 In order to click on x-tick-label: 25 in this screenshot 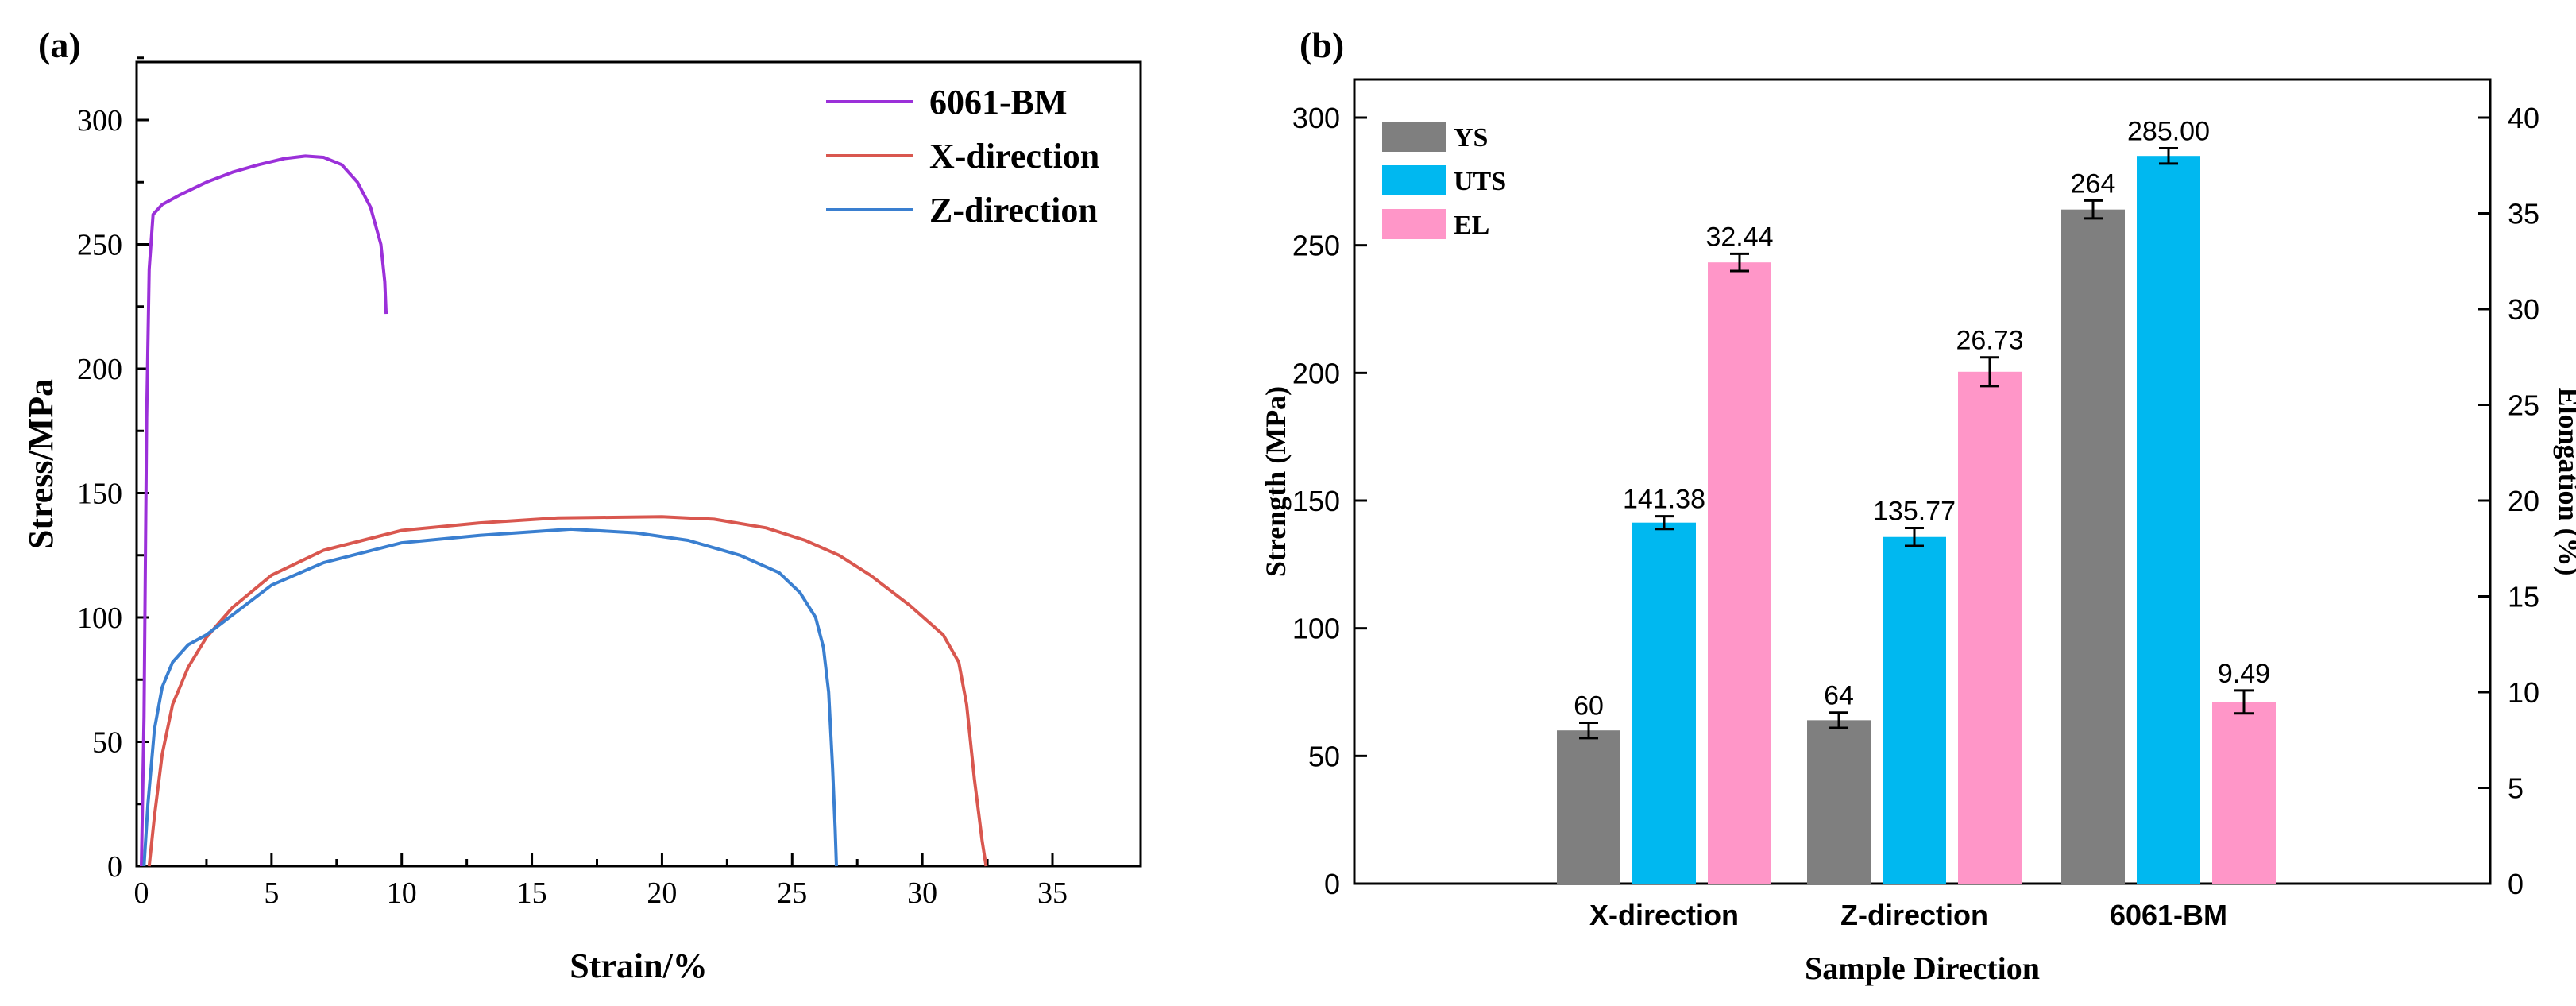, I will do `click(792, 893)`.